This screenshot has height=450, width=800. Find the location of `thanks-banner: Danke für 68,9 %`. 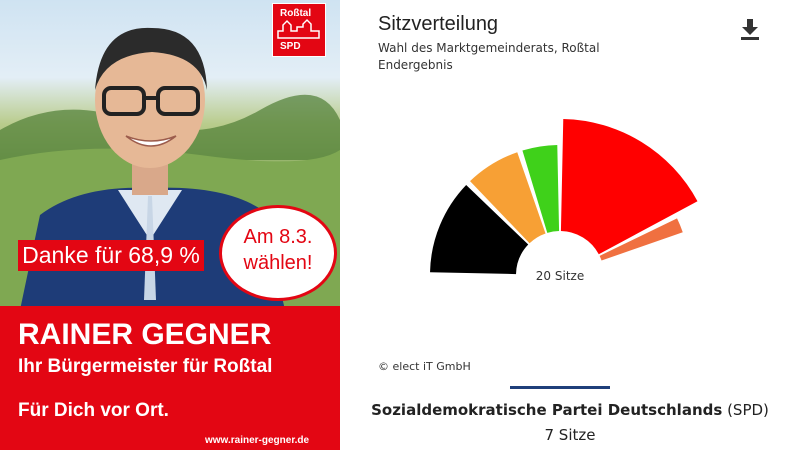

thanks-banner: Danke für 68,9 % is located at coordinates (111, 255).